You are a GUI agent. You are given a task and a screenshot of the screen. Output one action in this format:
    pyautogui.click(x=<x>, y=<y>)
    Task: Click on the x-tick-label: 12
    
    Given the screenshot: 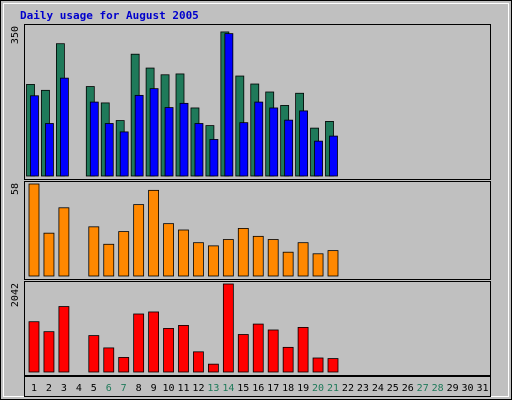 What is the action you would take?
    pyautogui.click(x=198, y=388)
    